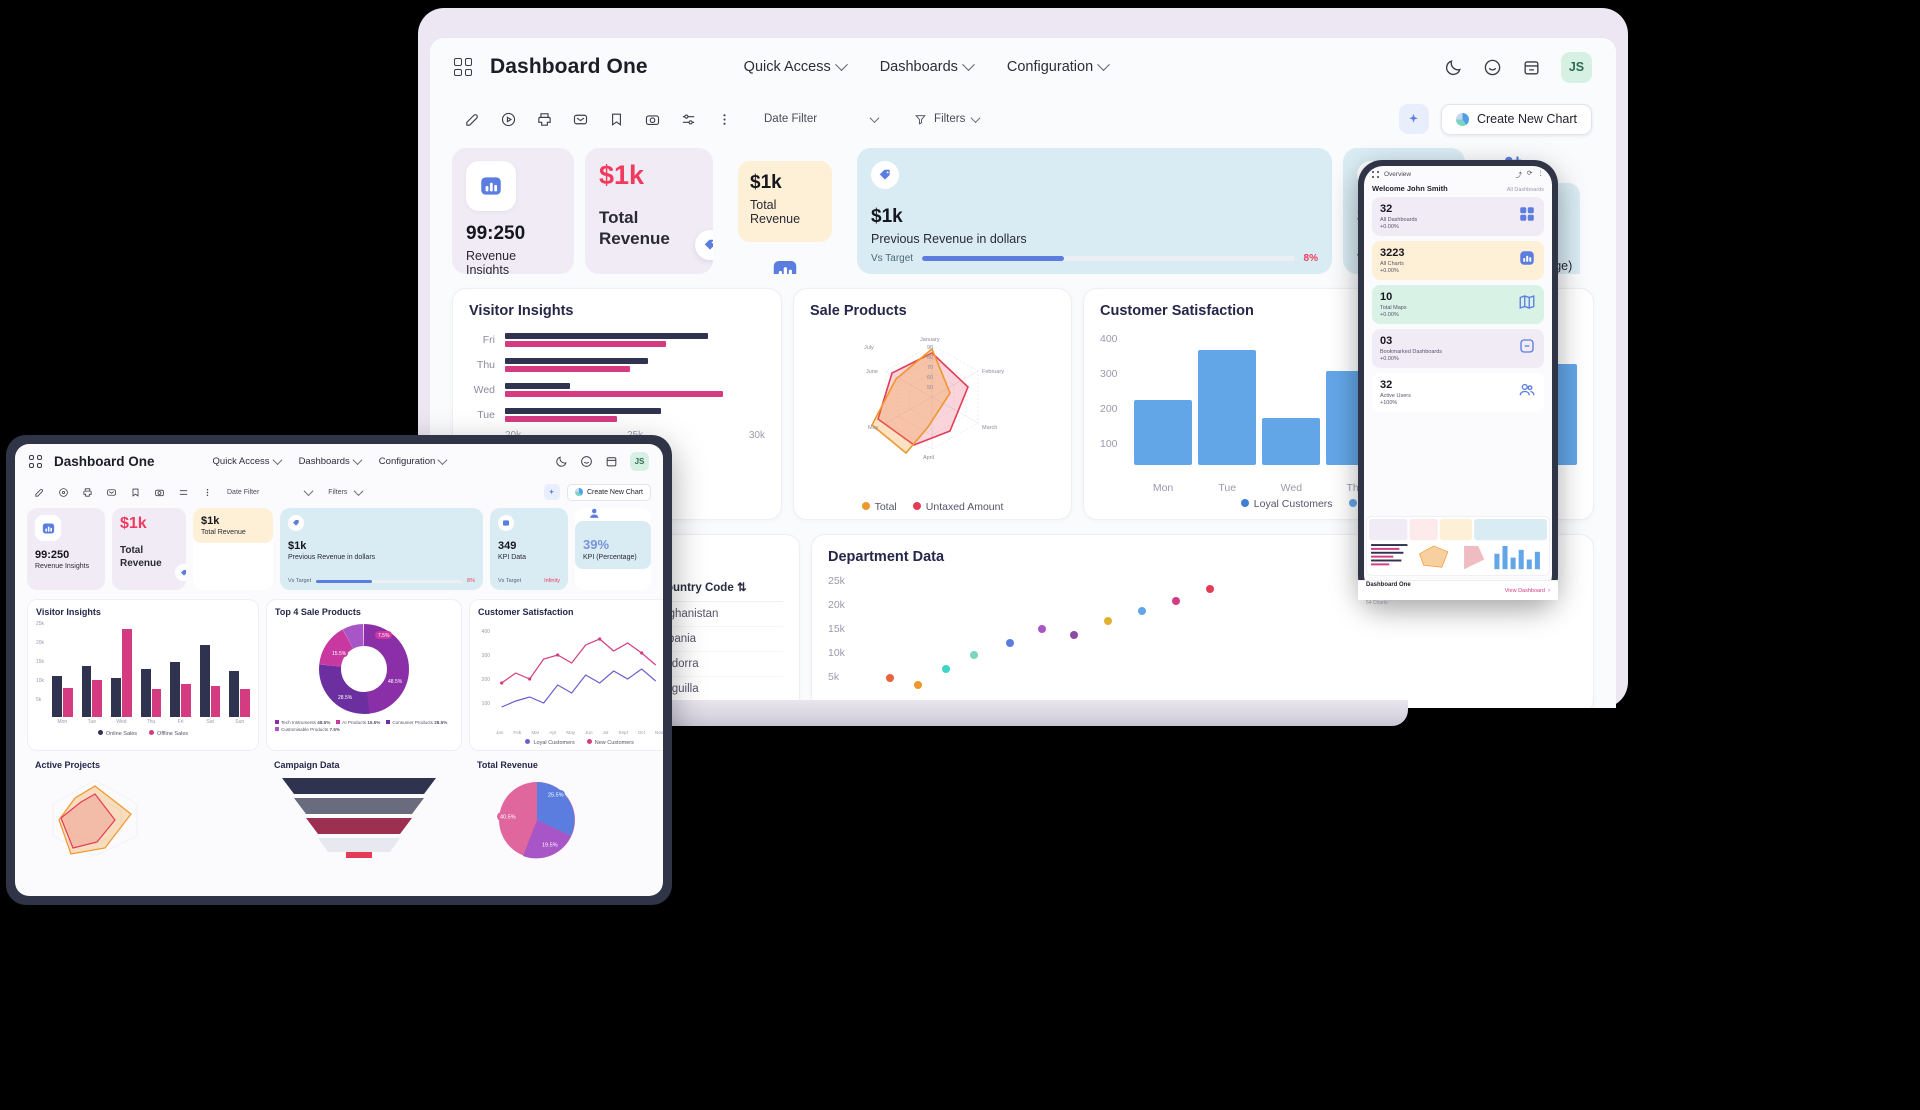 This screenshot has width=1920, height=1110. Describe the element at coordinates (1458, 217) in the screenshot. I see `phone-item-all-dashboards: 32 All Dashboards +0.00%` at that location.